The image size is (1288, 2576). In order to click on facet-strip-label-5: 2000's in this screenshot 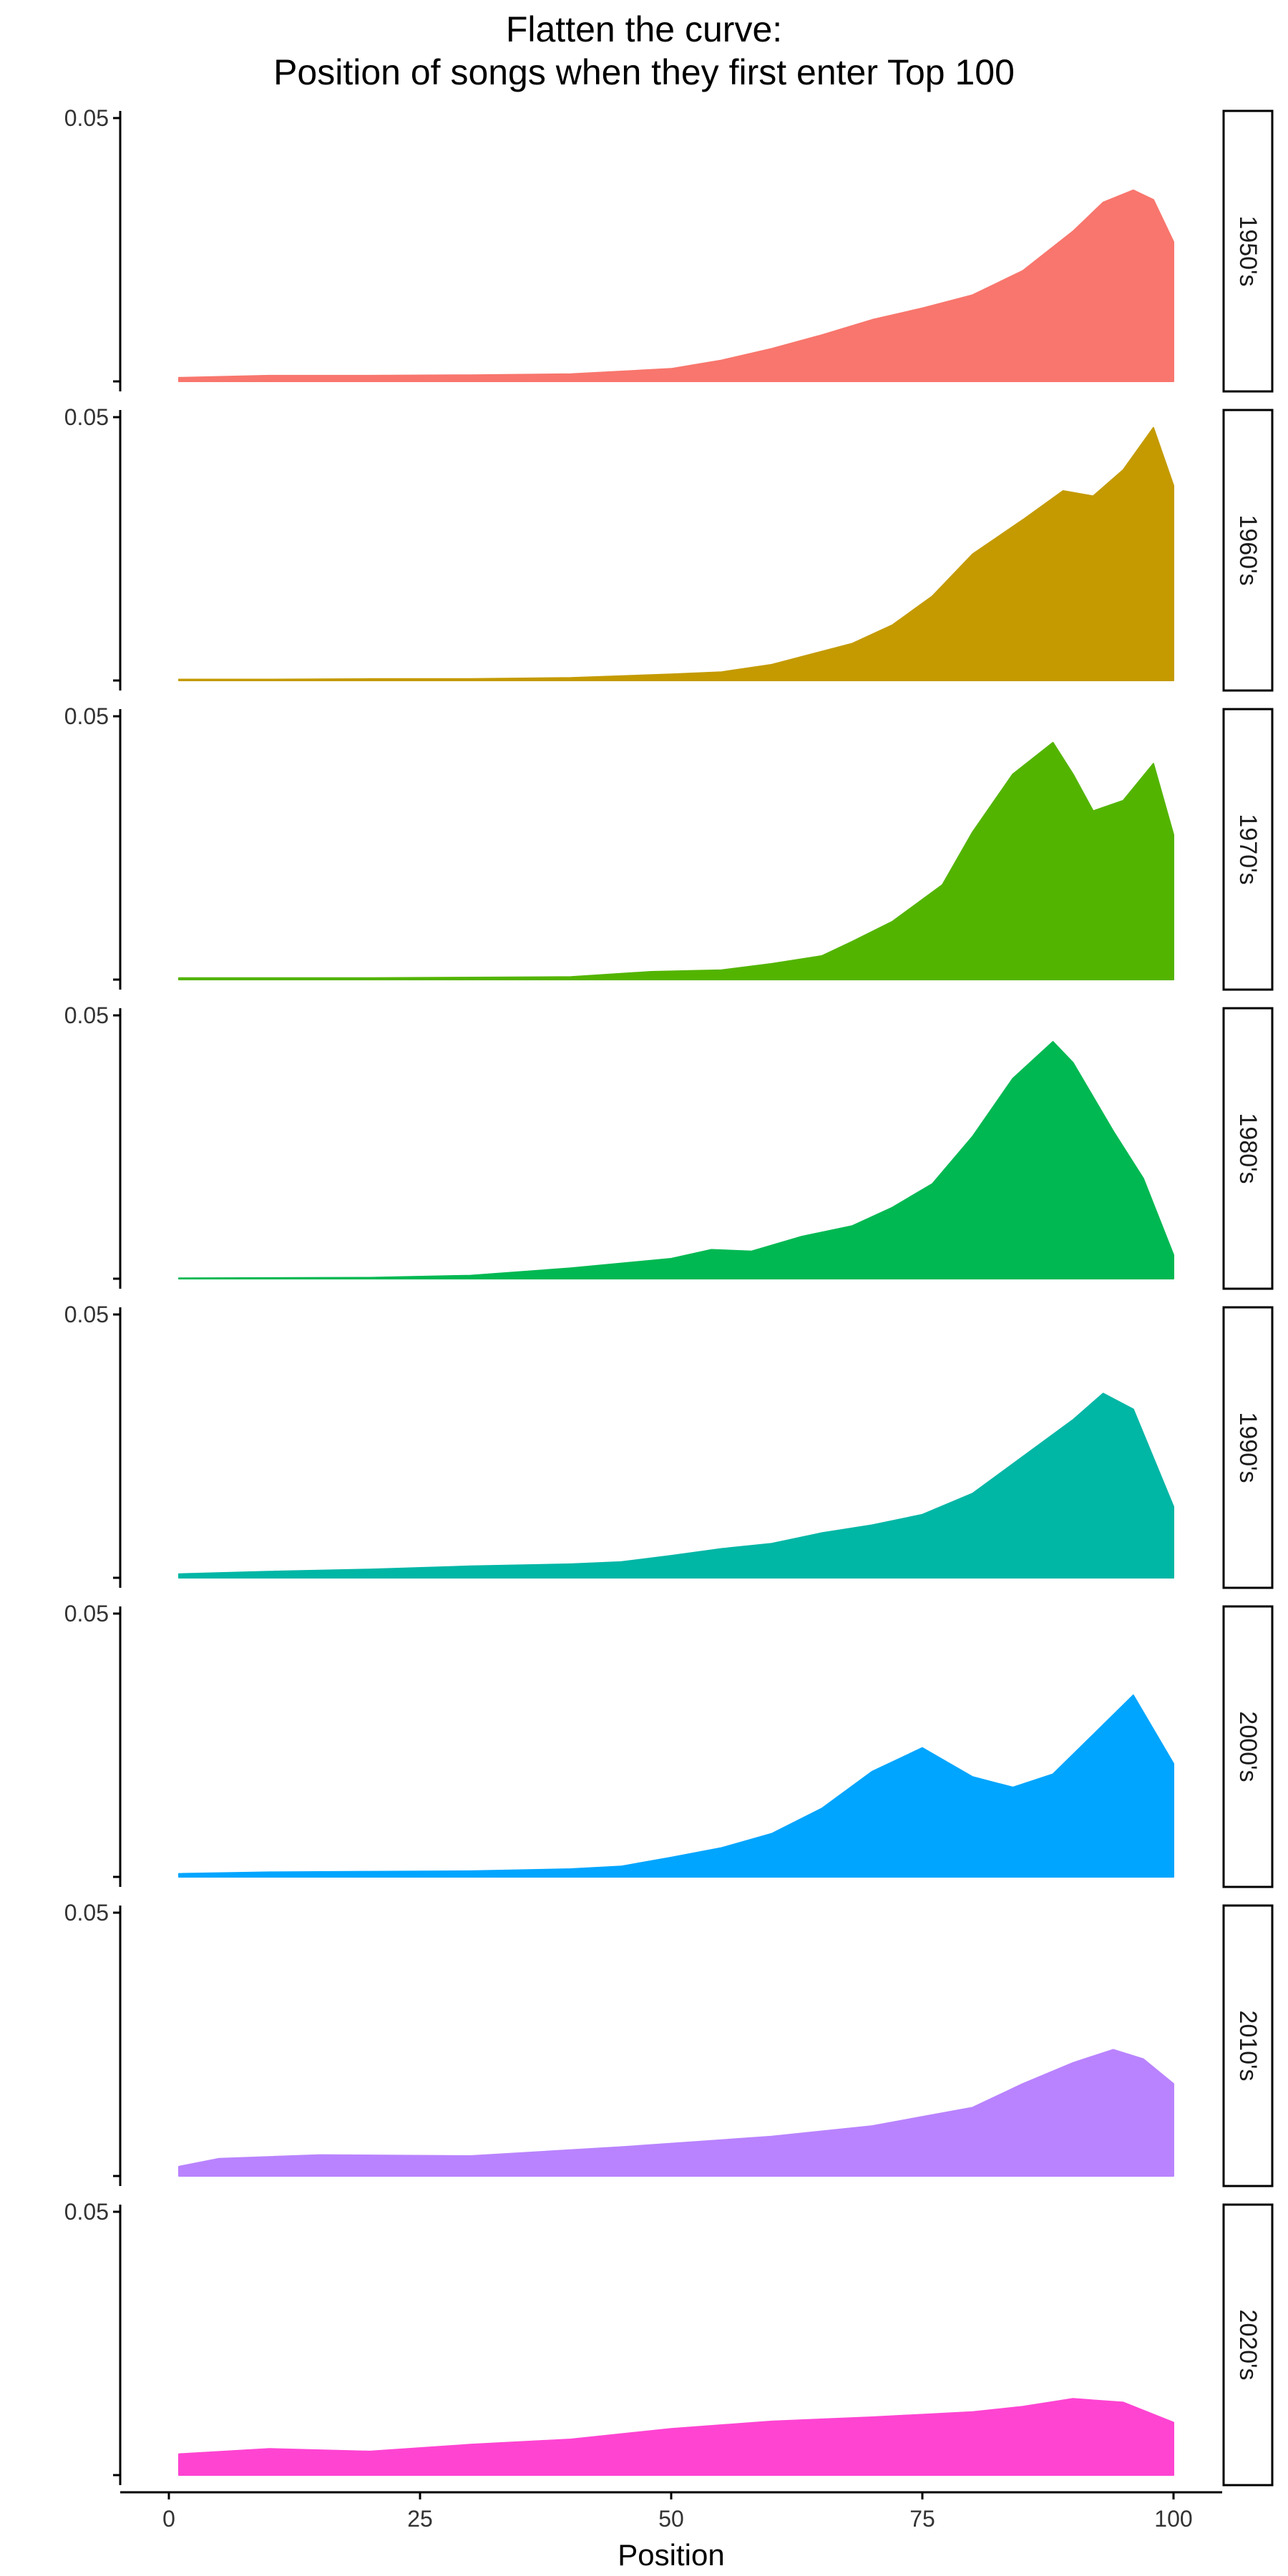, I will do `click(1248, 1746)`.